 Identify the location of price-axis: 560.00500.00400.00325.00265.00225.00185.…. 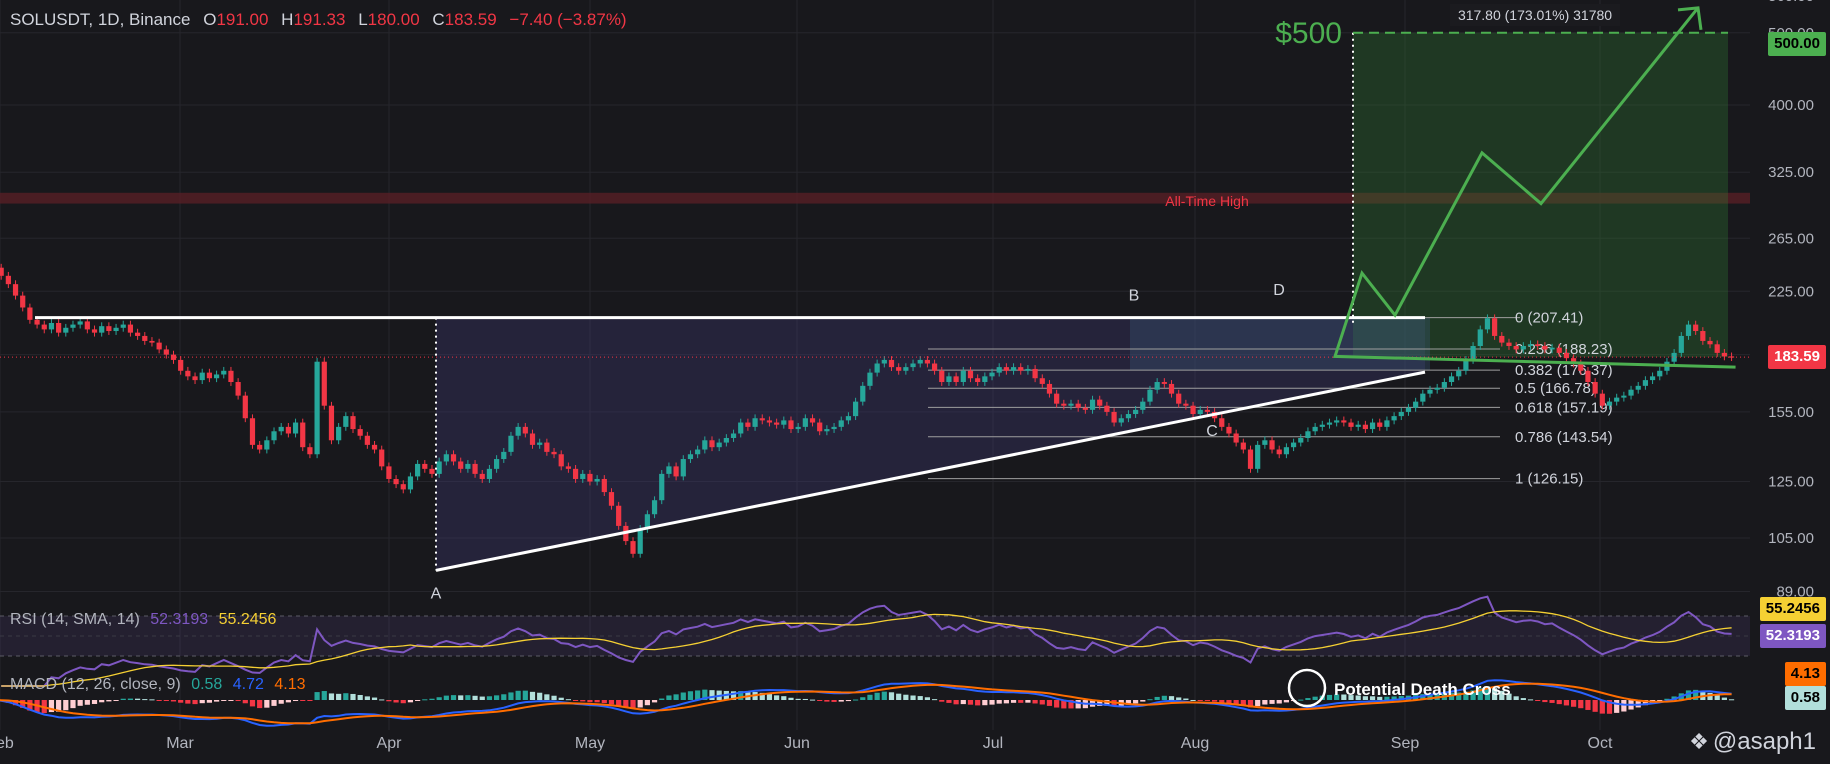
(1790, 382).